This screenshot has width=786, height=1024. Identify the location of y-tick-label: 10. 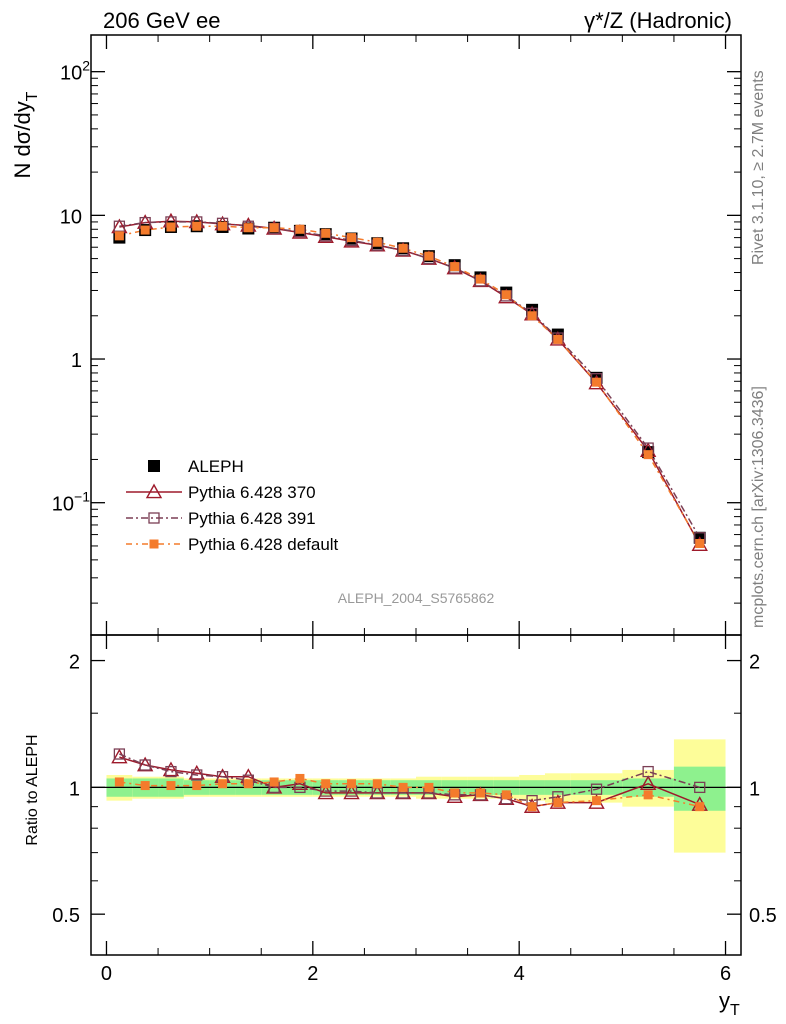
(71, 217).